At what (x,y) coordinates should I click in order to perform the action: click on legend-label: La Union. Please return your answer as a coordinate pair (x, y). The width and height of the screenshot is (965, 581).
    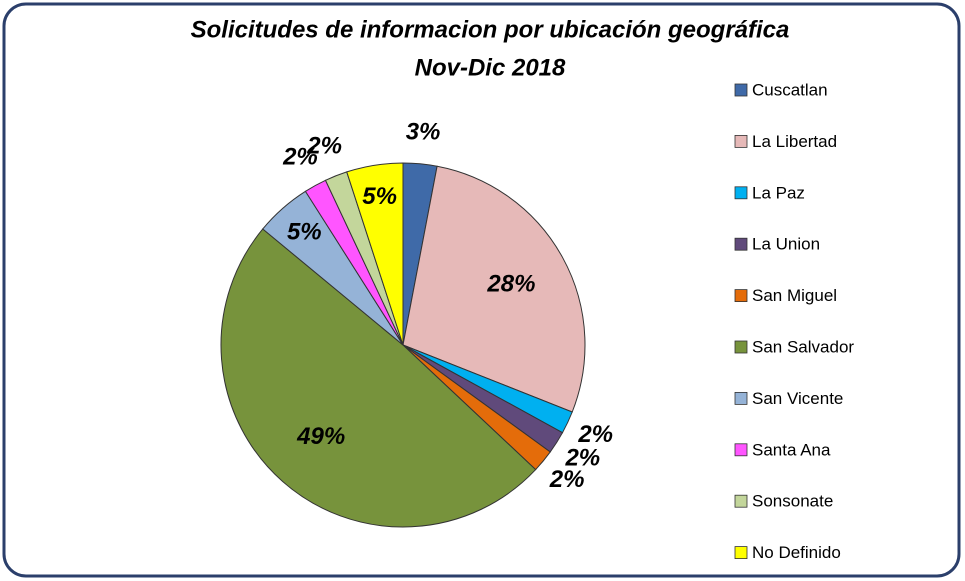
    Looking at the image, I should click on (786, 244).